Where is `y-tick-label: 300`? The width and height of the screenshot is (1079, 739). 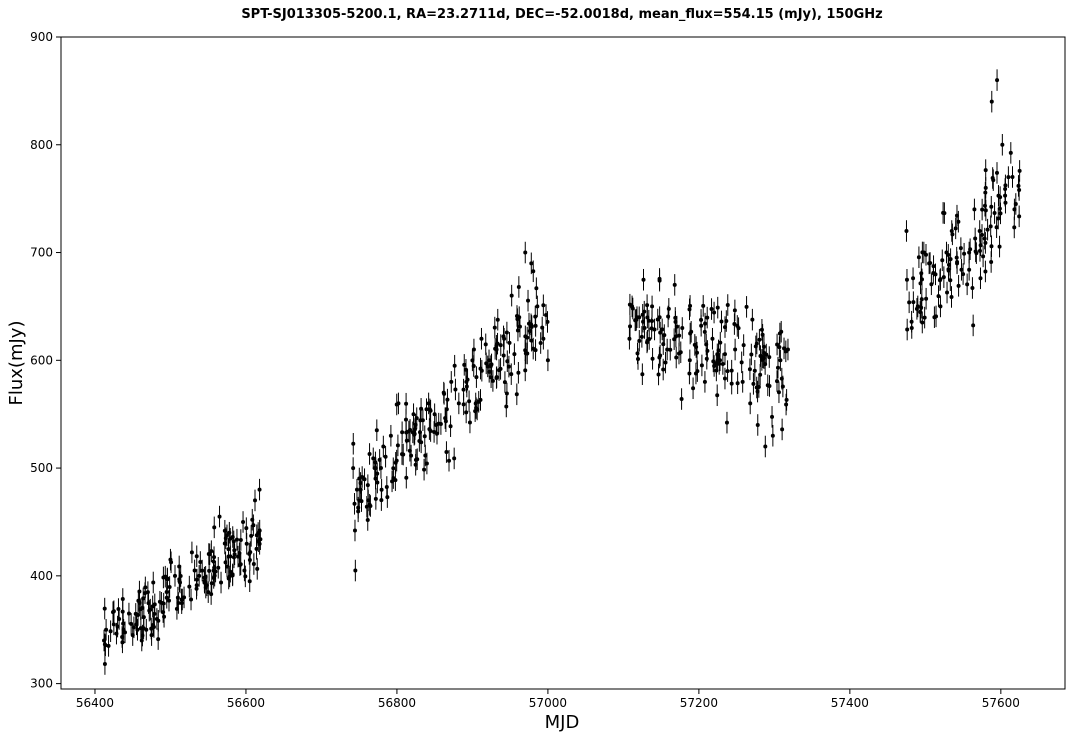
y-tick-label: 300 is located at coordinates (41, 684).